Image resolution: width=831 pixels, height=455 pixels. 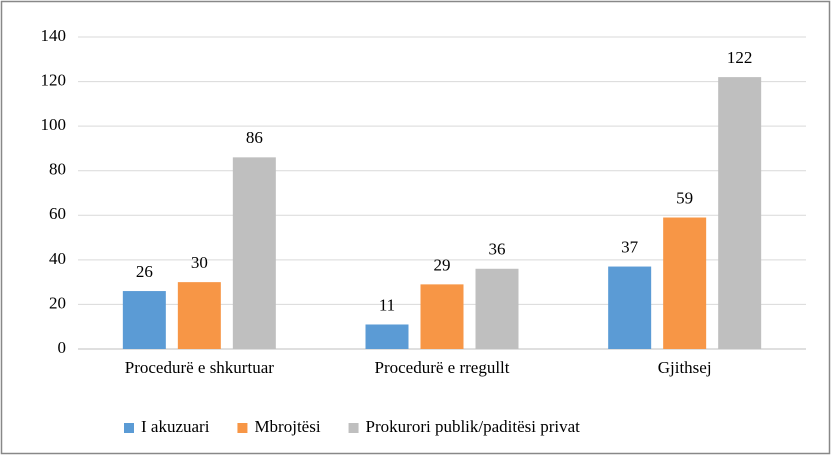 I want to click on y-tick-label: 80, so click(x=57, y=169).